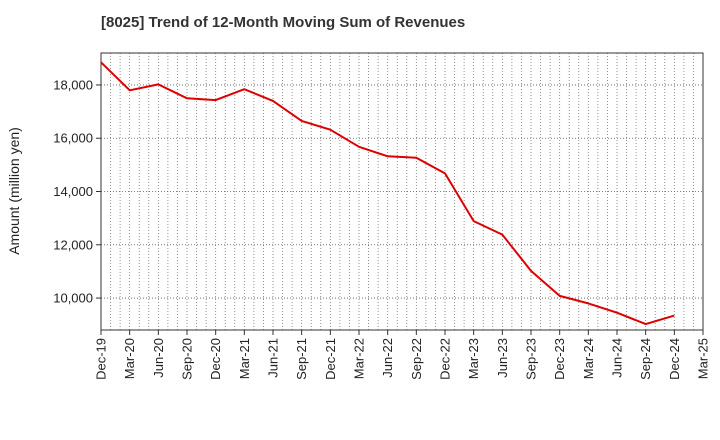 This screenshot has width=720, height=440. Describe the element at coordinates (588, 358) in the screenshot. I see `x-tick-label: Mar-24` at that location.